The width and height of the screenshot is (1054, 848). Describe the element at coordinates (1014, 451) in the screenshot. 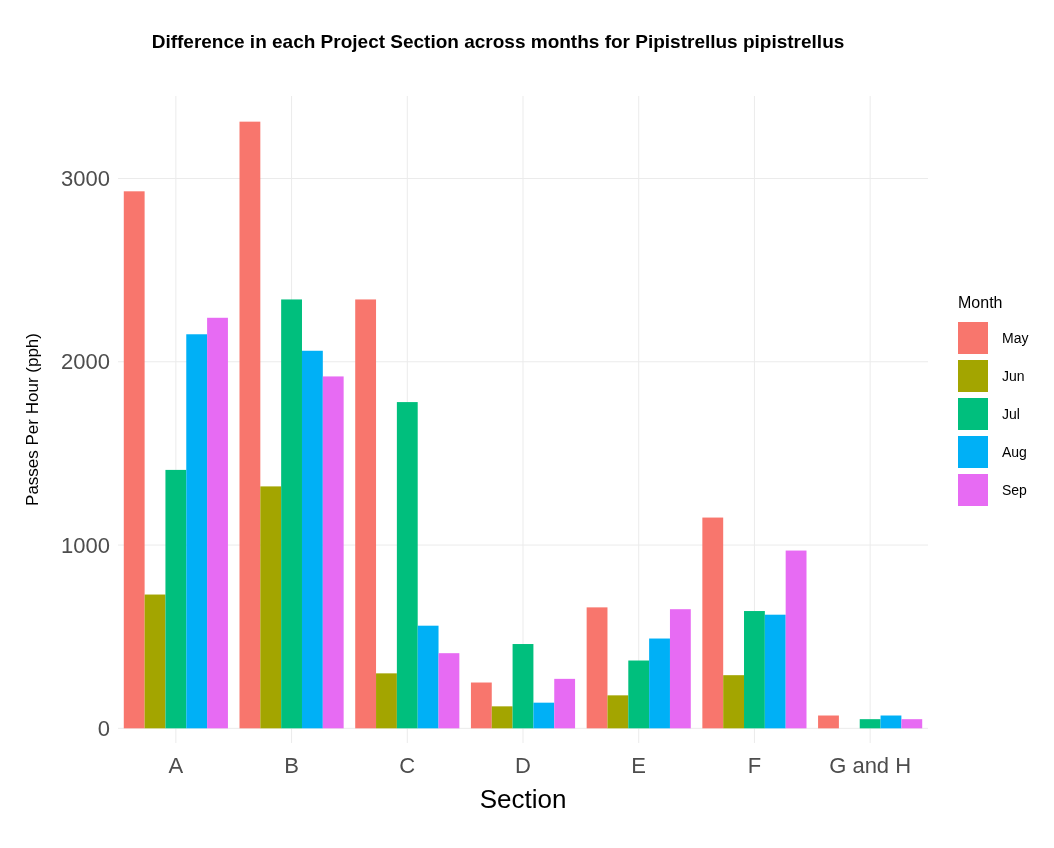

I see `legend-label: Aug` at that location.